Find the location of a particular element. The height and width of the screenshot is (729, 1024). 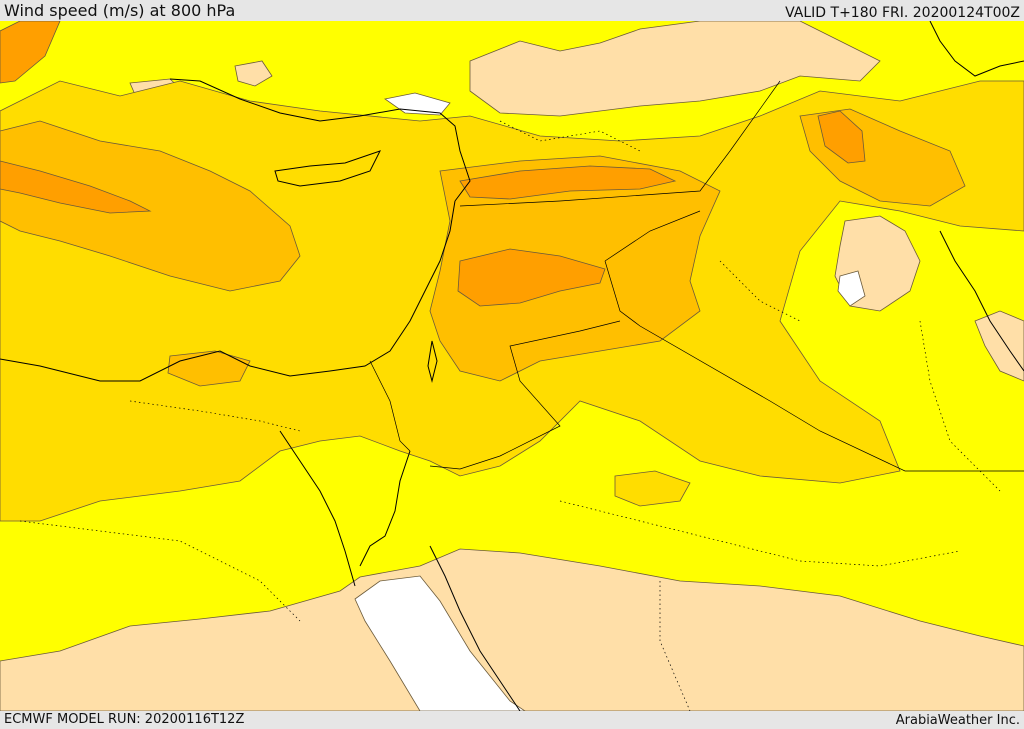

border-egypt-israel is located at coordinates (390, 406).